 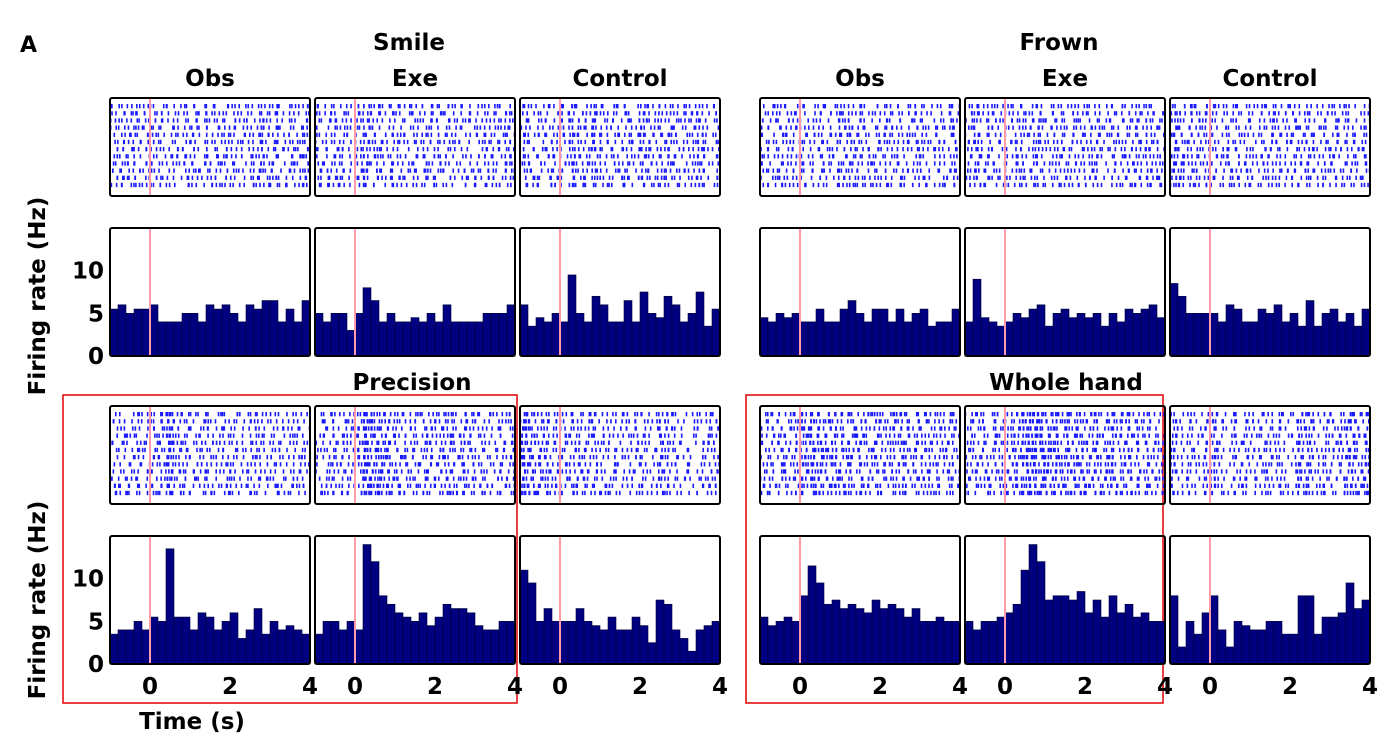 I want to click on y-axis-label-bottom: Firing rate (Hz), so click(x=38, y=600).